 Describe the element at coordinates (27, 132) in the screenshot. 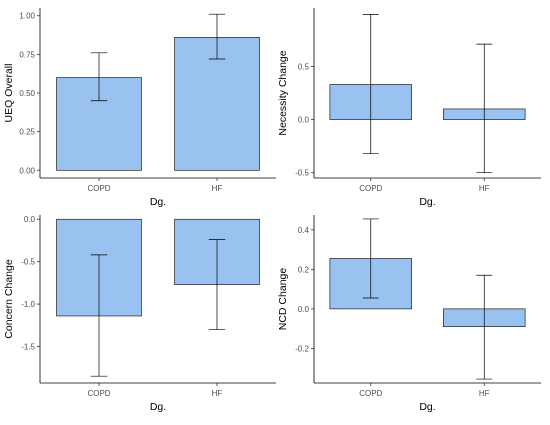

I see `y-tick-label: 0.25` at that location.